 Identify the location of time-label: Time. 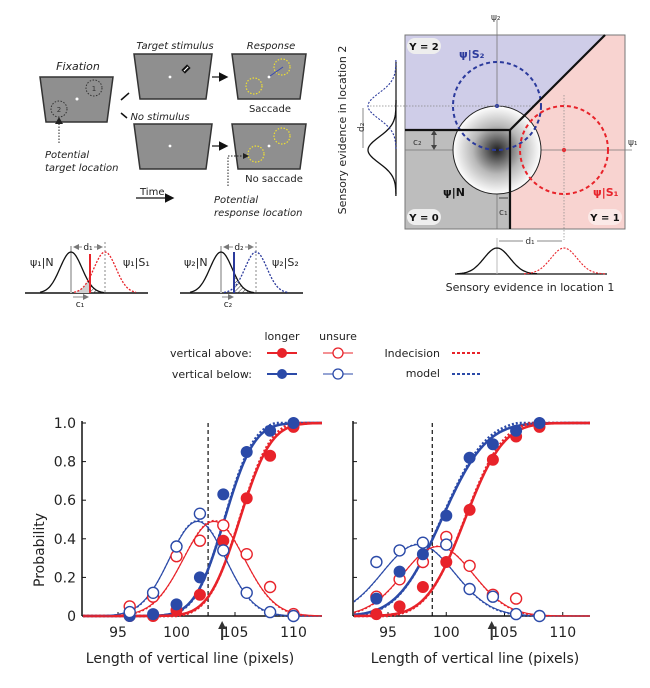
(151, 192).